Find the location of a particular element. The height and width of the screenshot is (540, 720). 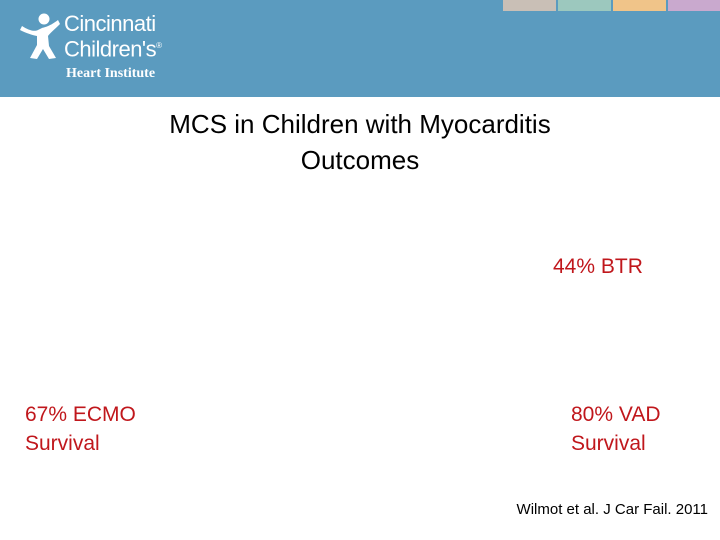

stat-vad-line1: 80% VAD is located at coordinates (616, 414).